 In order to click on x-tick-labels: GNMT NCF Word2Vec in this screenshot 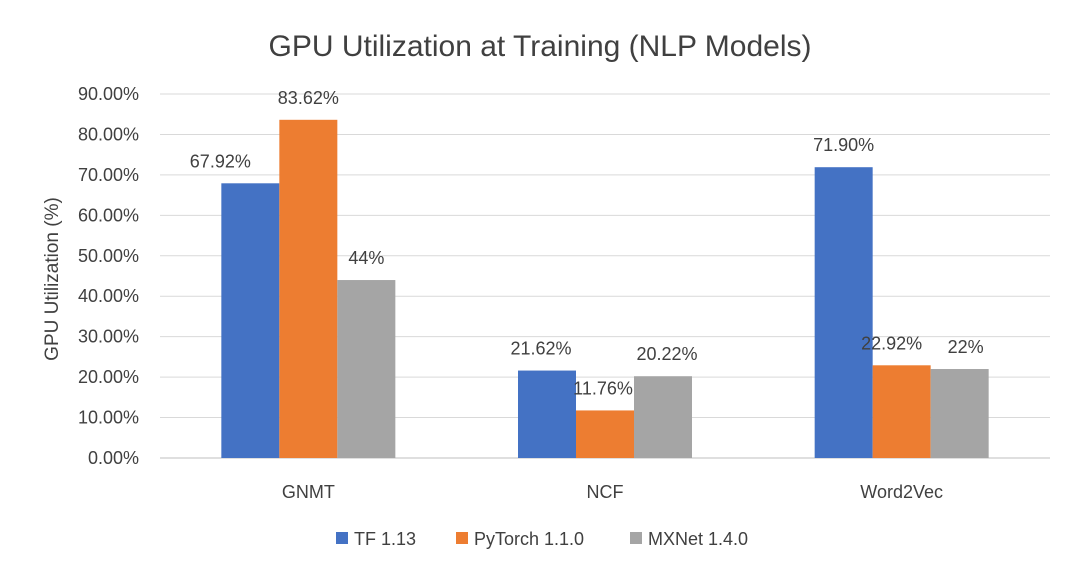, I will do `click(612, 492)`.